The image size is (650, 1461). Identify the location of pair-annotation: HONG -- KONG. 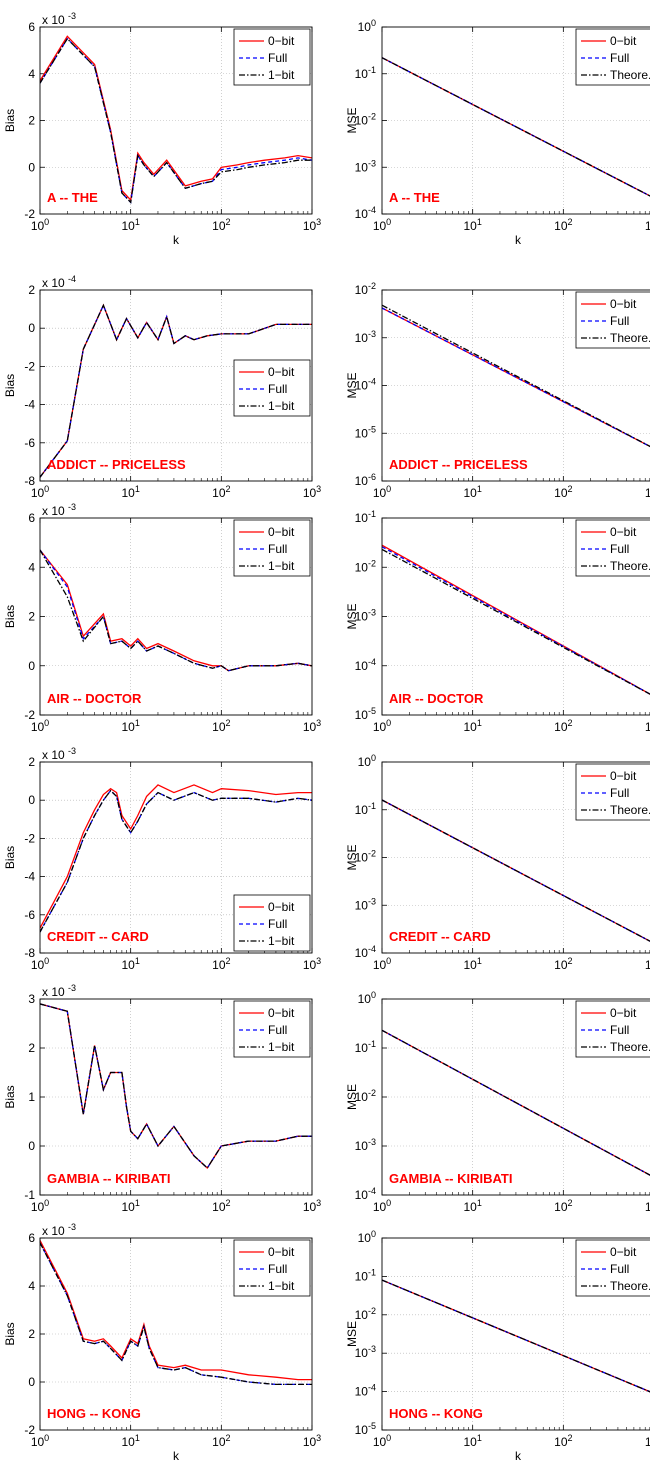
(436, 1413).